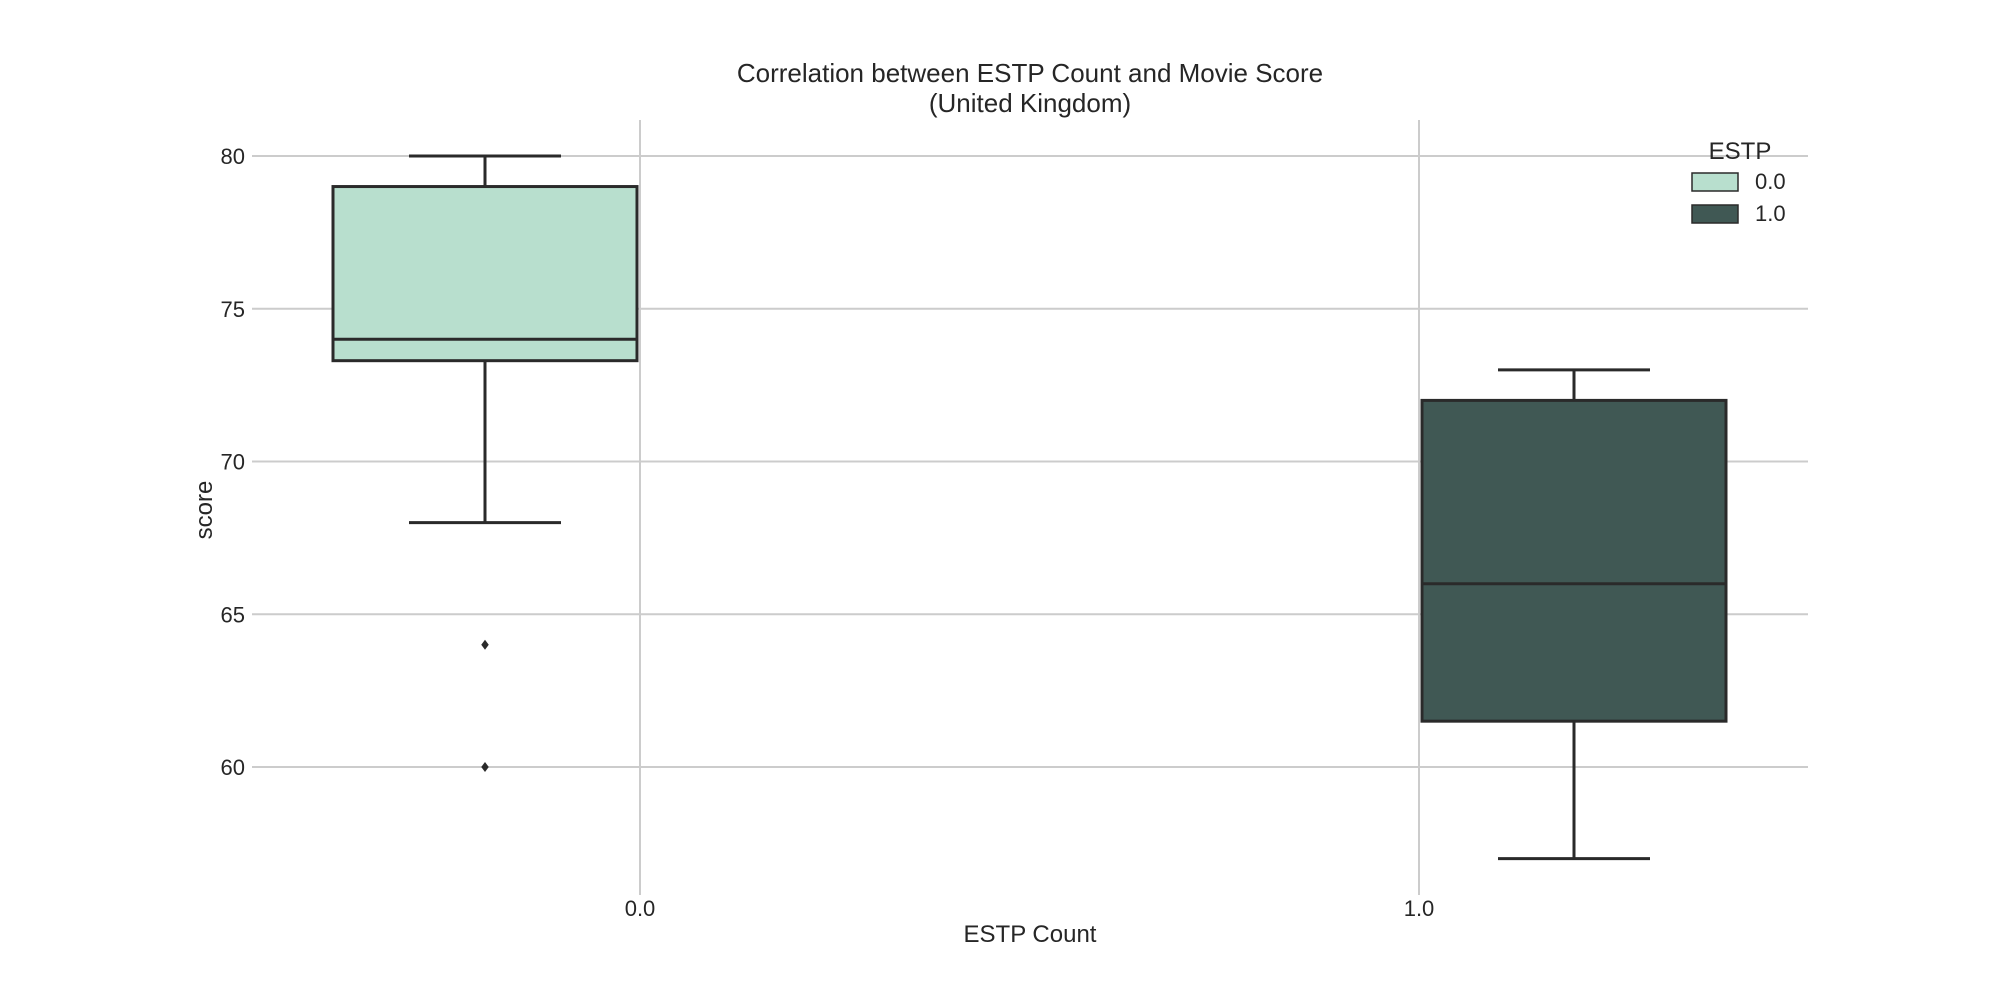 The height and width of the screenshot is (1005, 2000). I want to click on x-axis-label: ESTP Count, so click(1030, 934).